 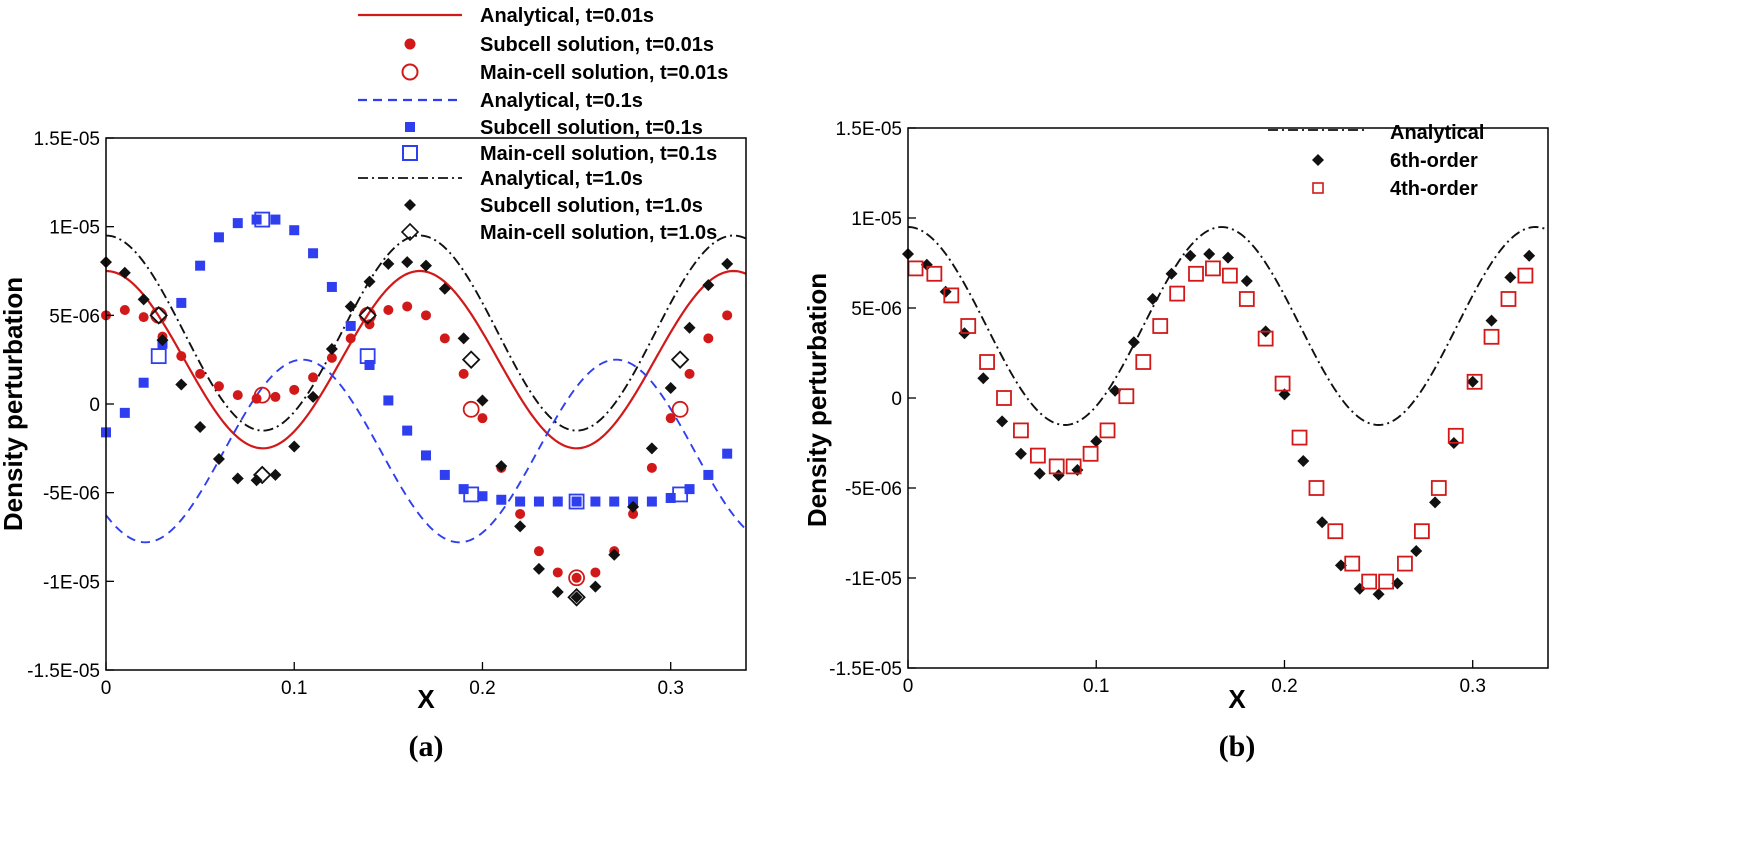 What do you see at coordinates (94, 405) in the screenshot?
I see `y-tick-label: 0` at bounding box center [94, 405].